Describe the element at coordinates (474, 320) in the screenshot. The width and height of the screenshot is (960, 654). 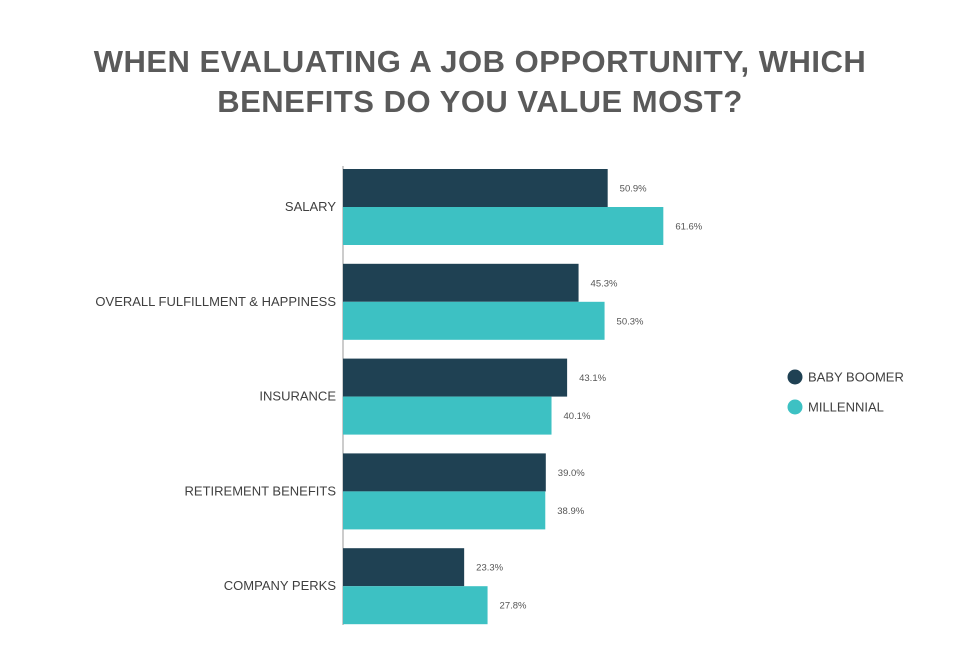
I see `bar-millennial-overall-fulfillment-happiness` at that location.